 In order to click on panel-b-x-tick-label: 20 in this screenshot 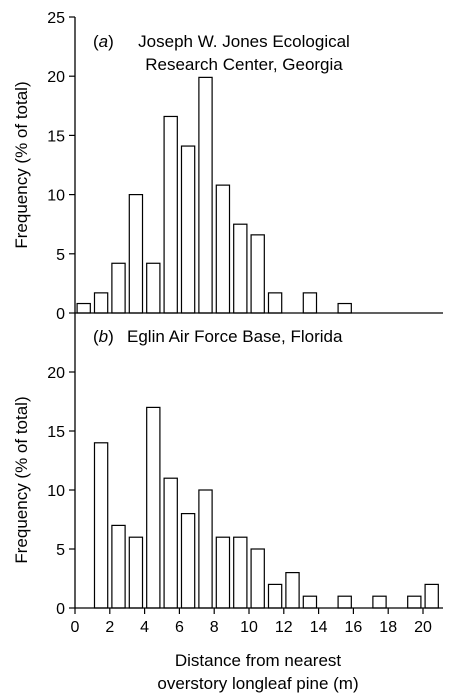, I will do `click(423, 627)`.